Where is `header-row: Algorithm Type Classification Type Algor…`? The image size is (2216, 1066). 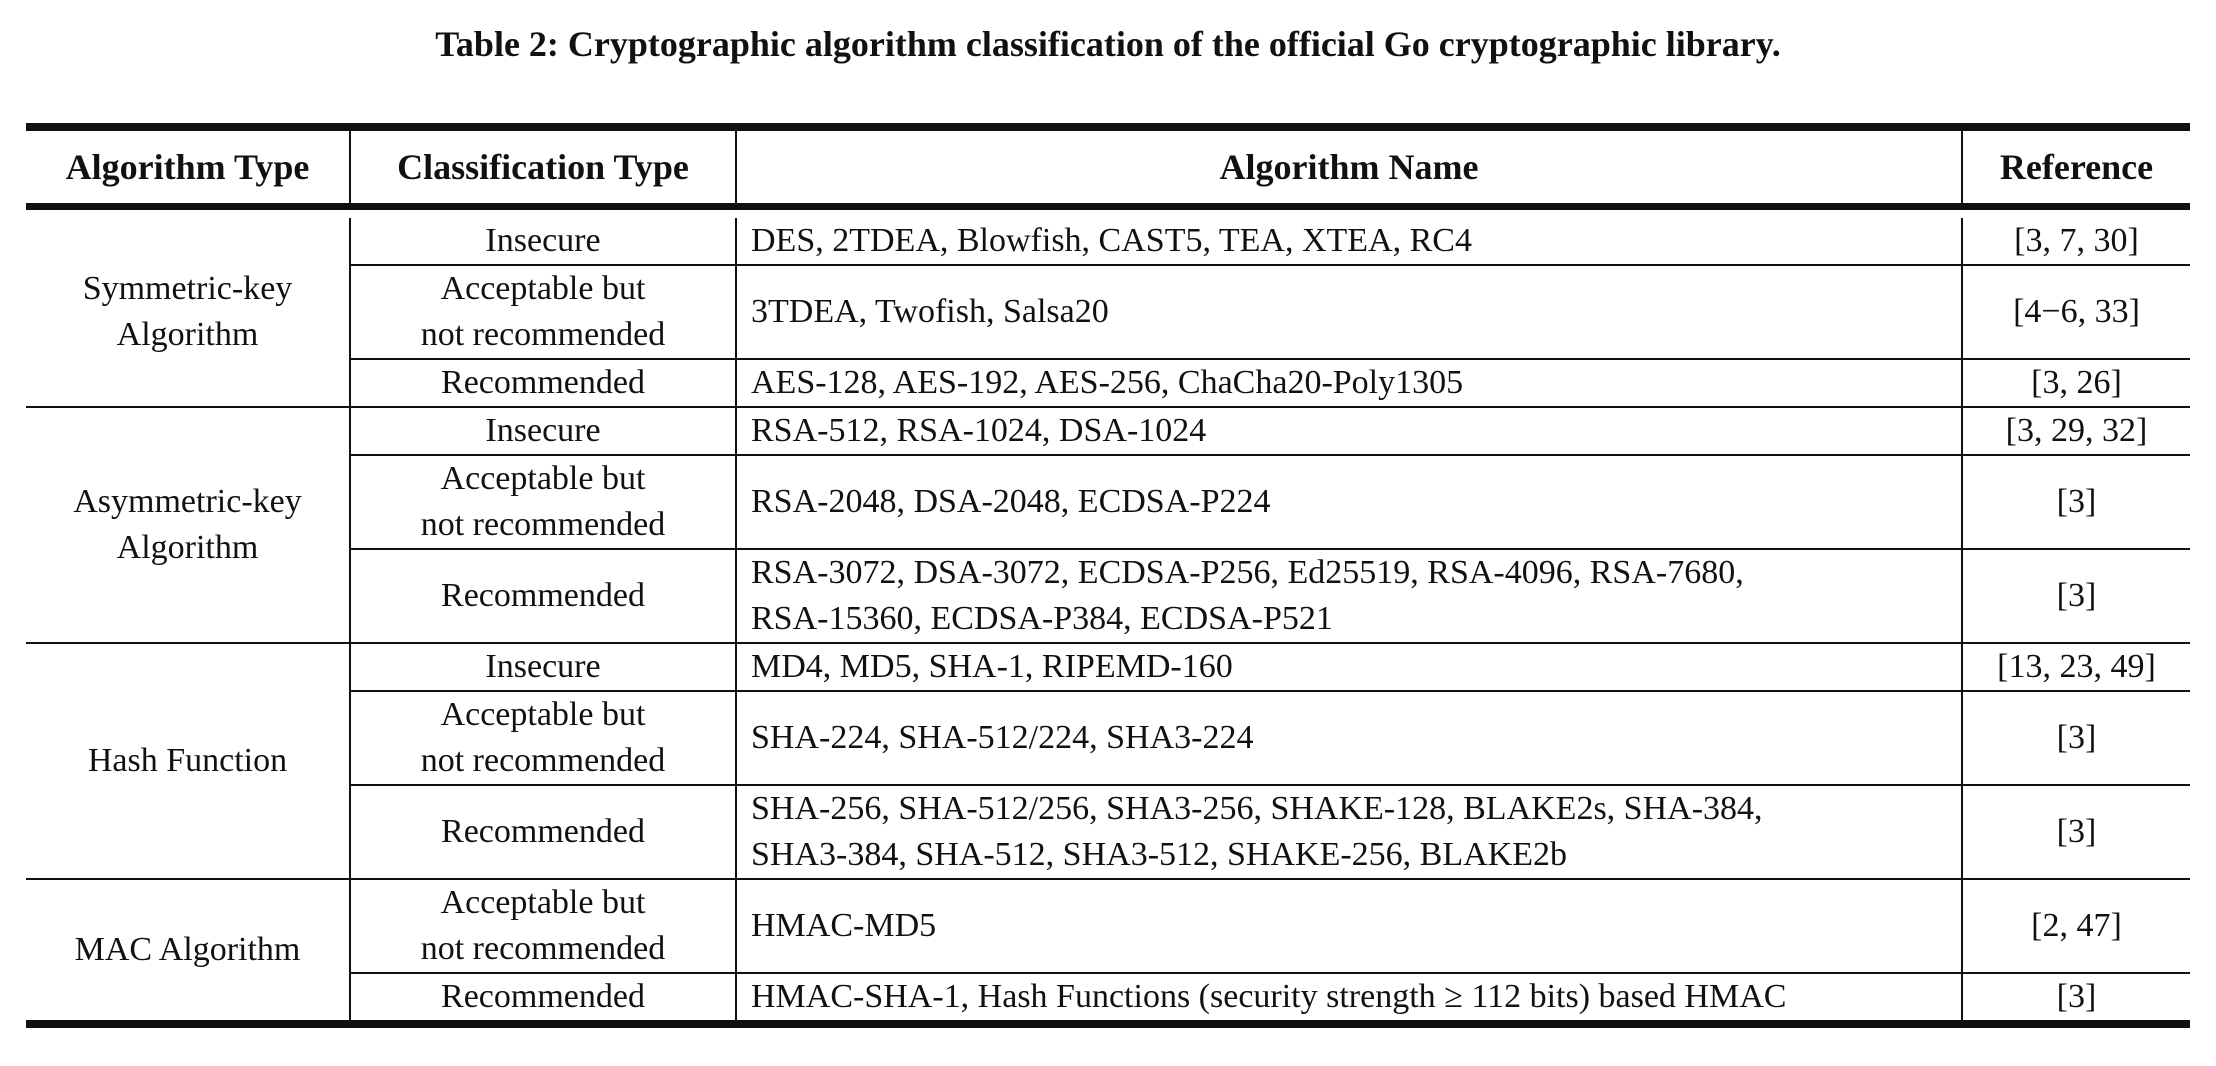
header-row: Algorithm Type Classification Type Algor… is located at coordinates (1108, 168).